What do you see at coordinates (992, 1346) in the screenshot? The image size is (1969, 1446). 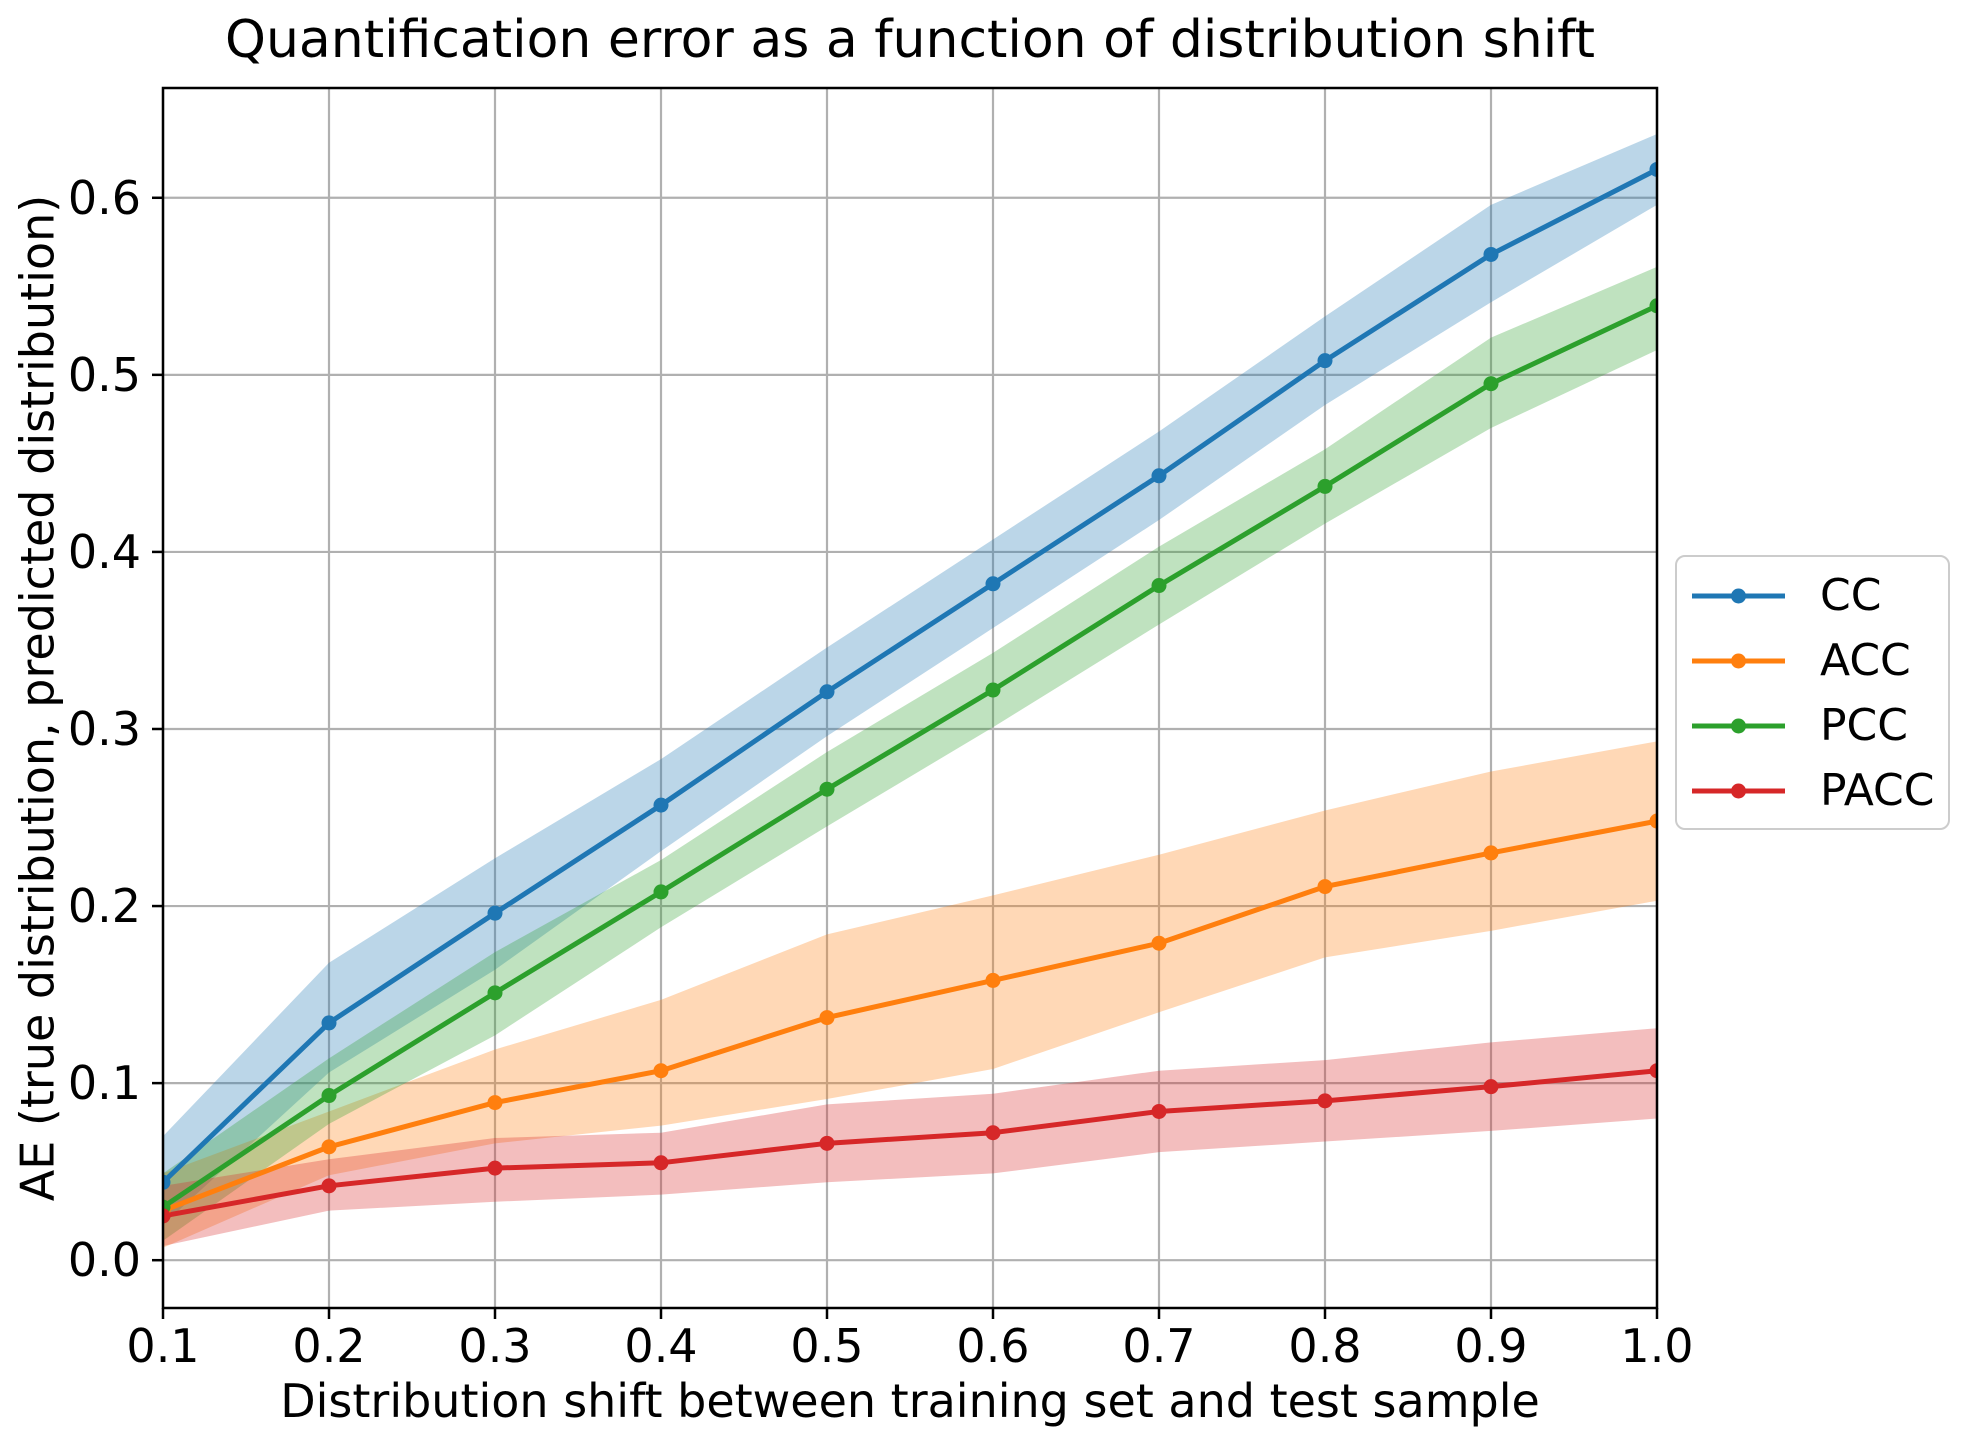 I see `x-tick-label: 0.6` at bounding box center [992, 1346].